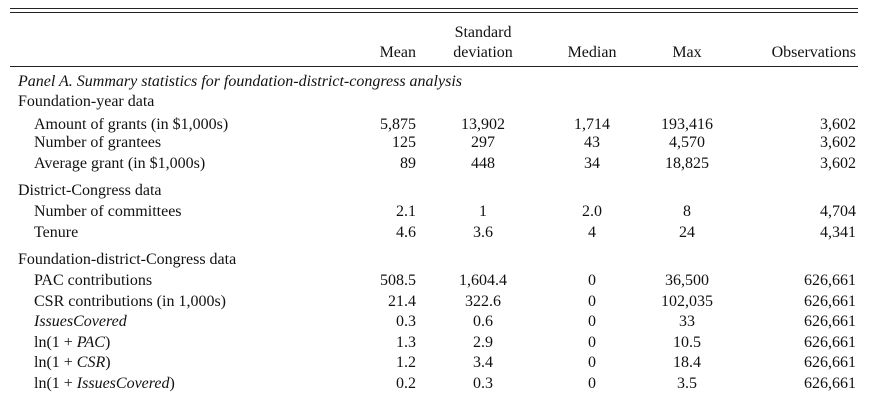  I want to click on row-label: ln(1 + CSR), so click(72, 363).